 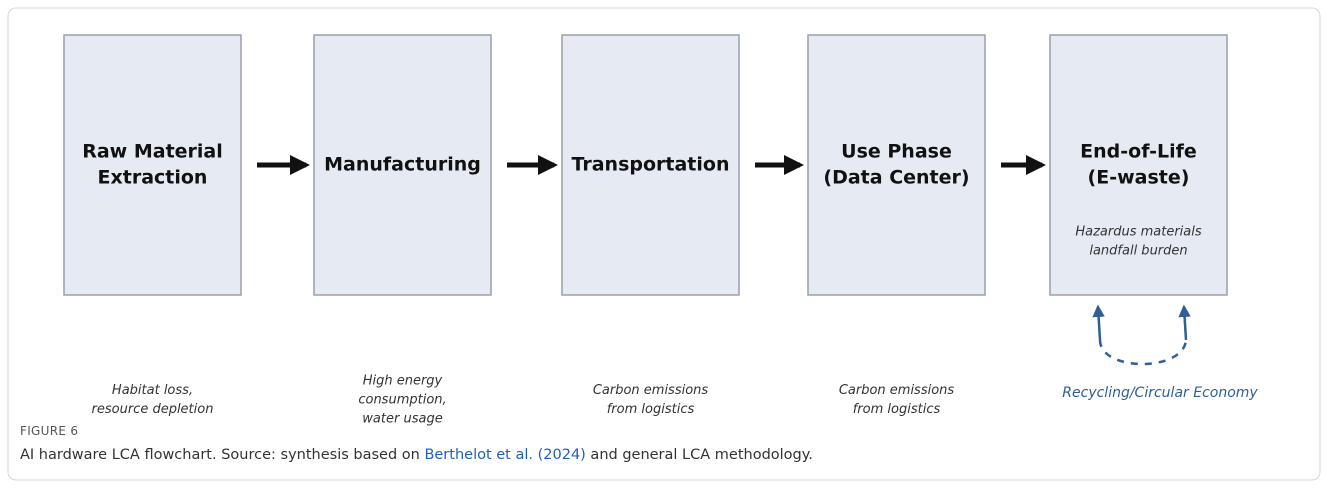 What do you see at coordinates (402, 400) in the screenshot?
I see `stage-note: consumption,` at bounding box center [402, 400].